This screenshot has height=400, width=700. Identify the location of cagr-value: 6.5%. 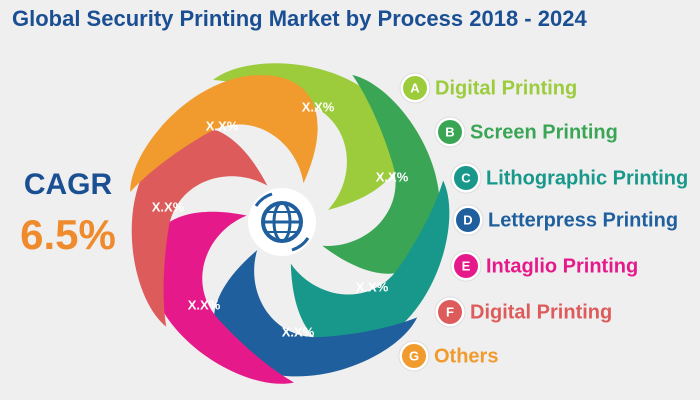
(68, 234).